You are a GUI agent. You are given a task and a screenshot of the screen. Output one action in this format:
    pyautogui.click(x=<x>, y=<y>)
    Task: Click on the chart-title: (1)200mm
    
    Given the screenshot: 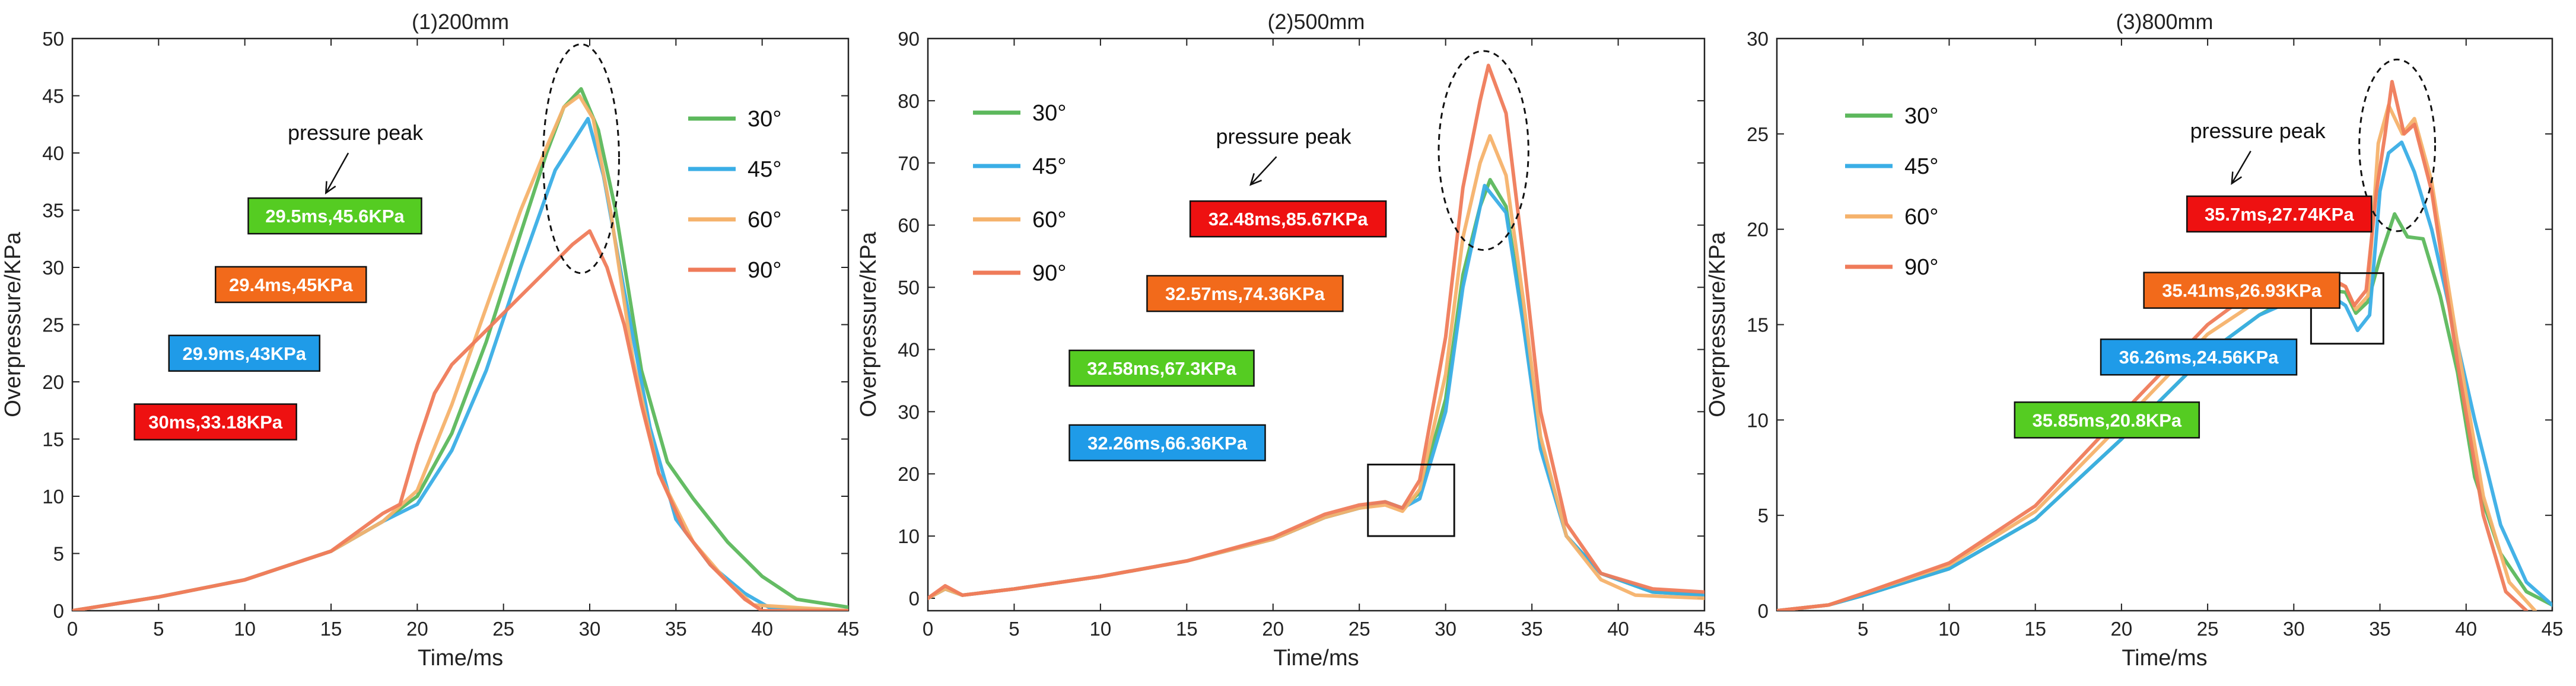 What is the action you would take?
    pyautogui.click(x=460, y=21)
    